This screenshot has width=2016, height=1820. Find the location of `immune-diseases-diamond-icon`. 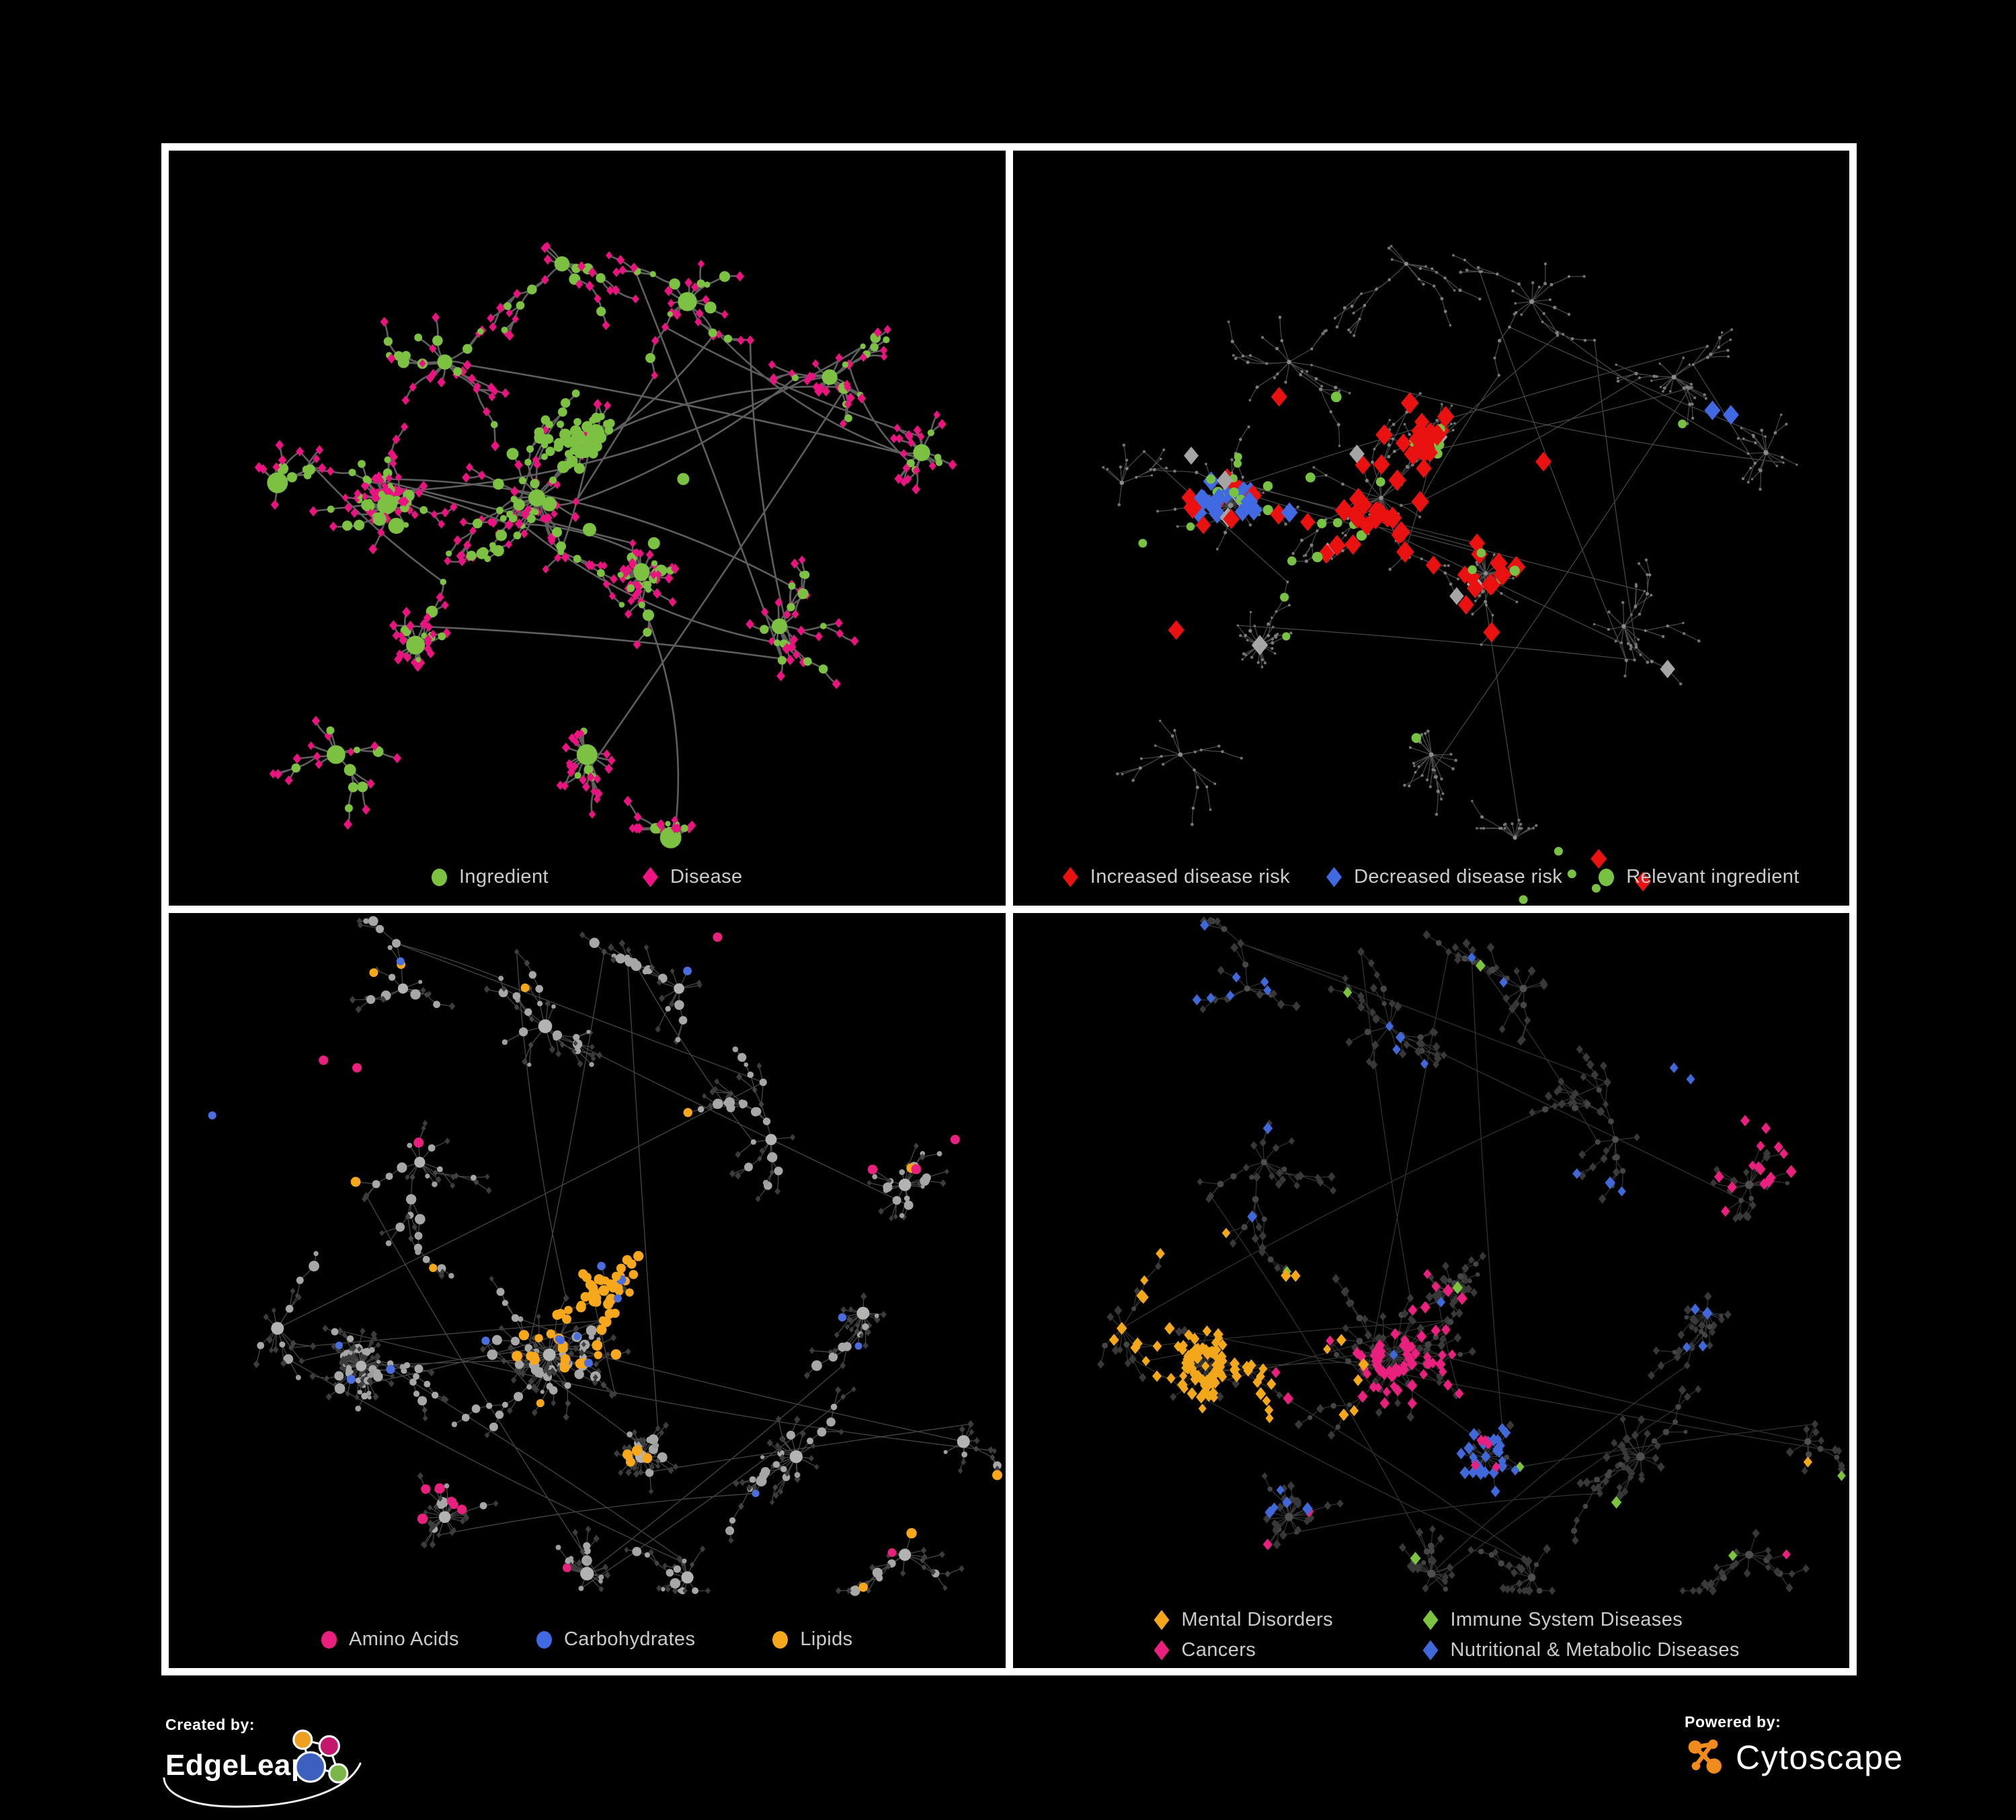

immune-diseases-diamond-icon is located at coordinates (1430, 1620).